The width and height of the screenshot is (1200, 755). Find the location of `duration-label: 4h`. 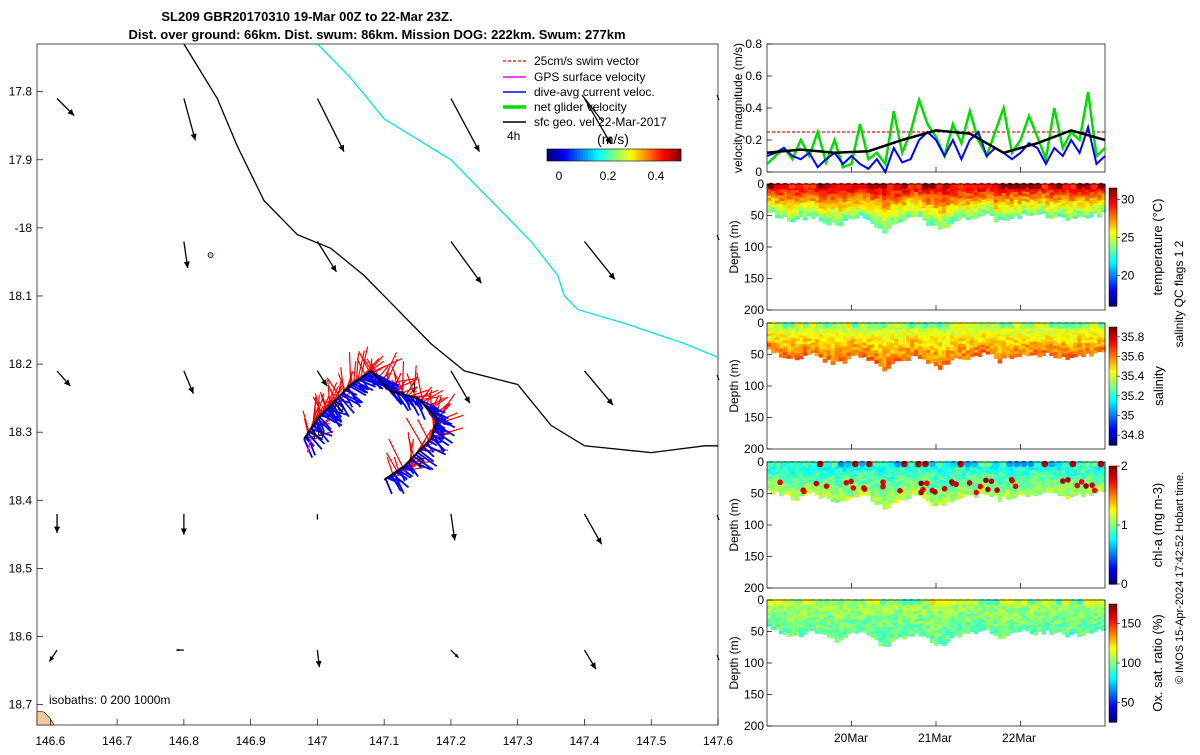

duration-label: 4h is located at coordinates (513, 136).